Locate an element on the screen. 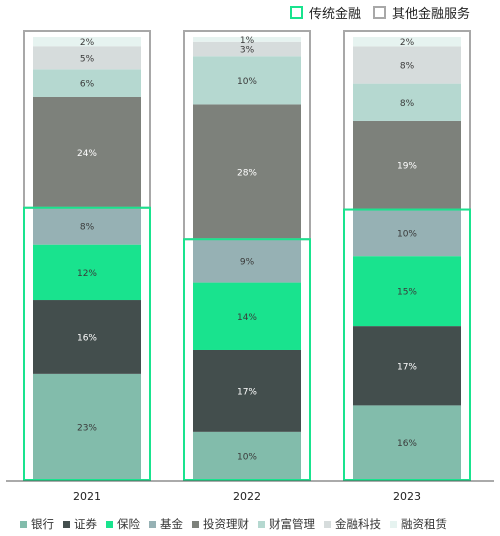  data-label-2023-融资租赁: 2% is located at coordinates (407, 43).